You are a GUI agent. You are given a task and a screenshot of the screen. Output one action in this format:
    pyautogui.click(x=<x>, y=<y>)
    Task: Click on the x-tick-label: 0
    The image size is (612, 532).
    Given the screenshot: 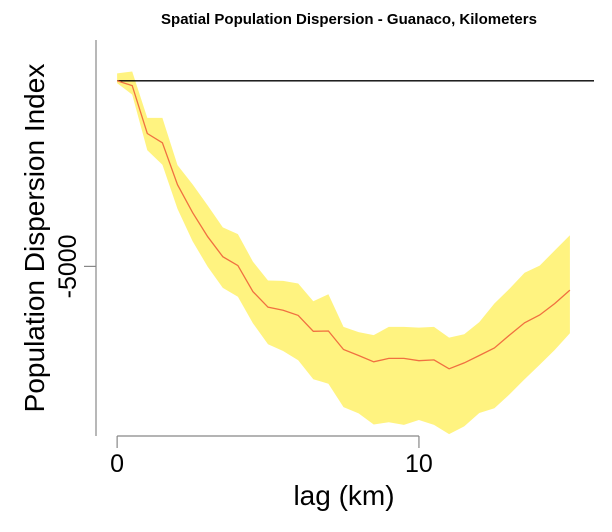 What is the action you would take?
    pyautogui.click(x=117, y=464)
    